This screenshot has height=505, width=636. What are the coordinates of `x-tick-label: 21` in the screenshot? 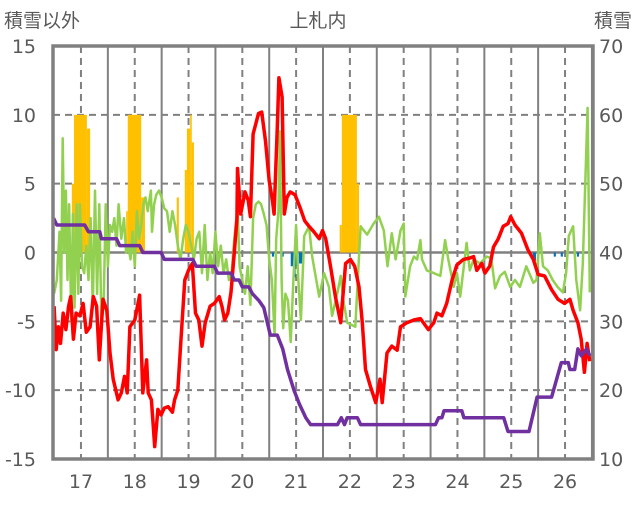 It's located at (296, 482).